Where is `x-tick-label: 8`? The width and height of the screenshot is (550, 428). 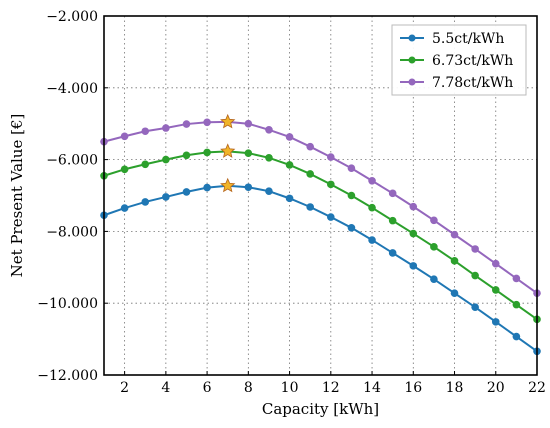
x-tick-label: 8 is located at coordinates (248, 388).